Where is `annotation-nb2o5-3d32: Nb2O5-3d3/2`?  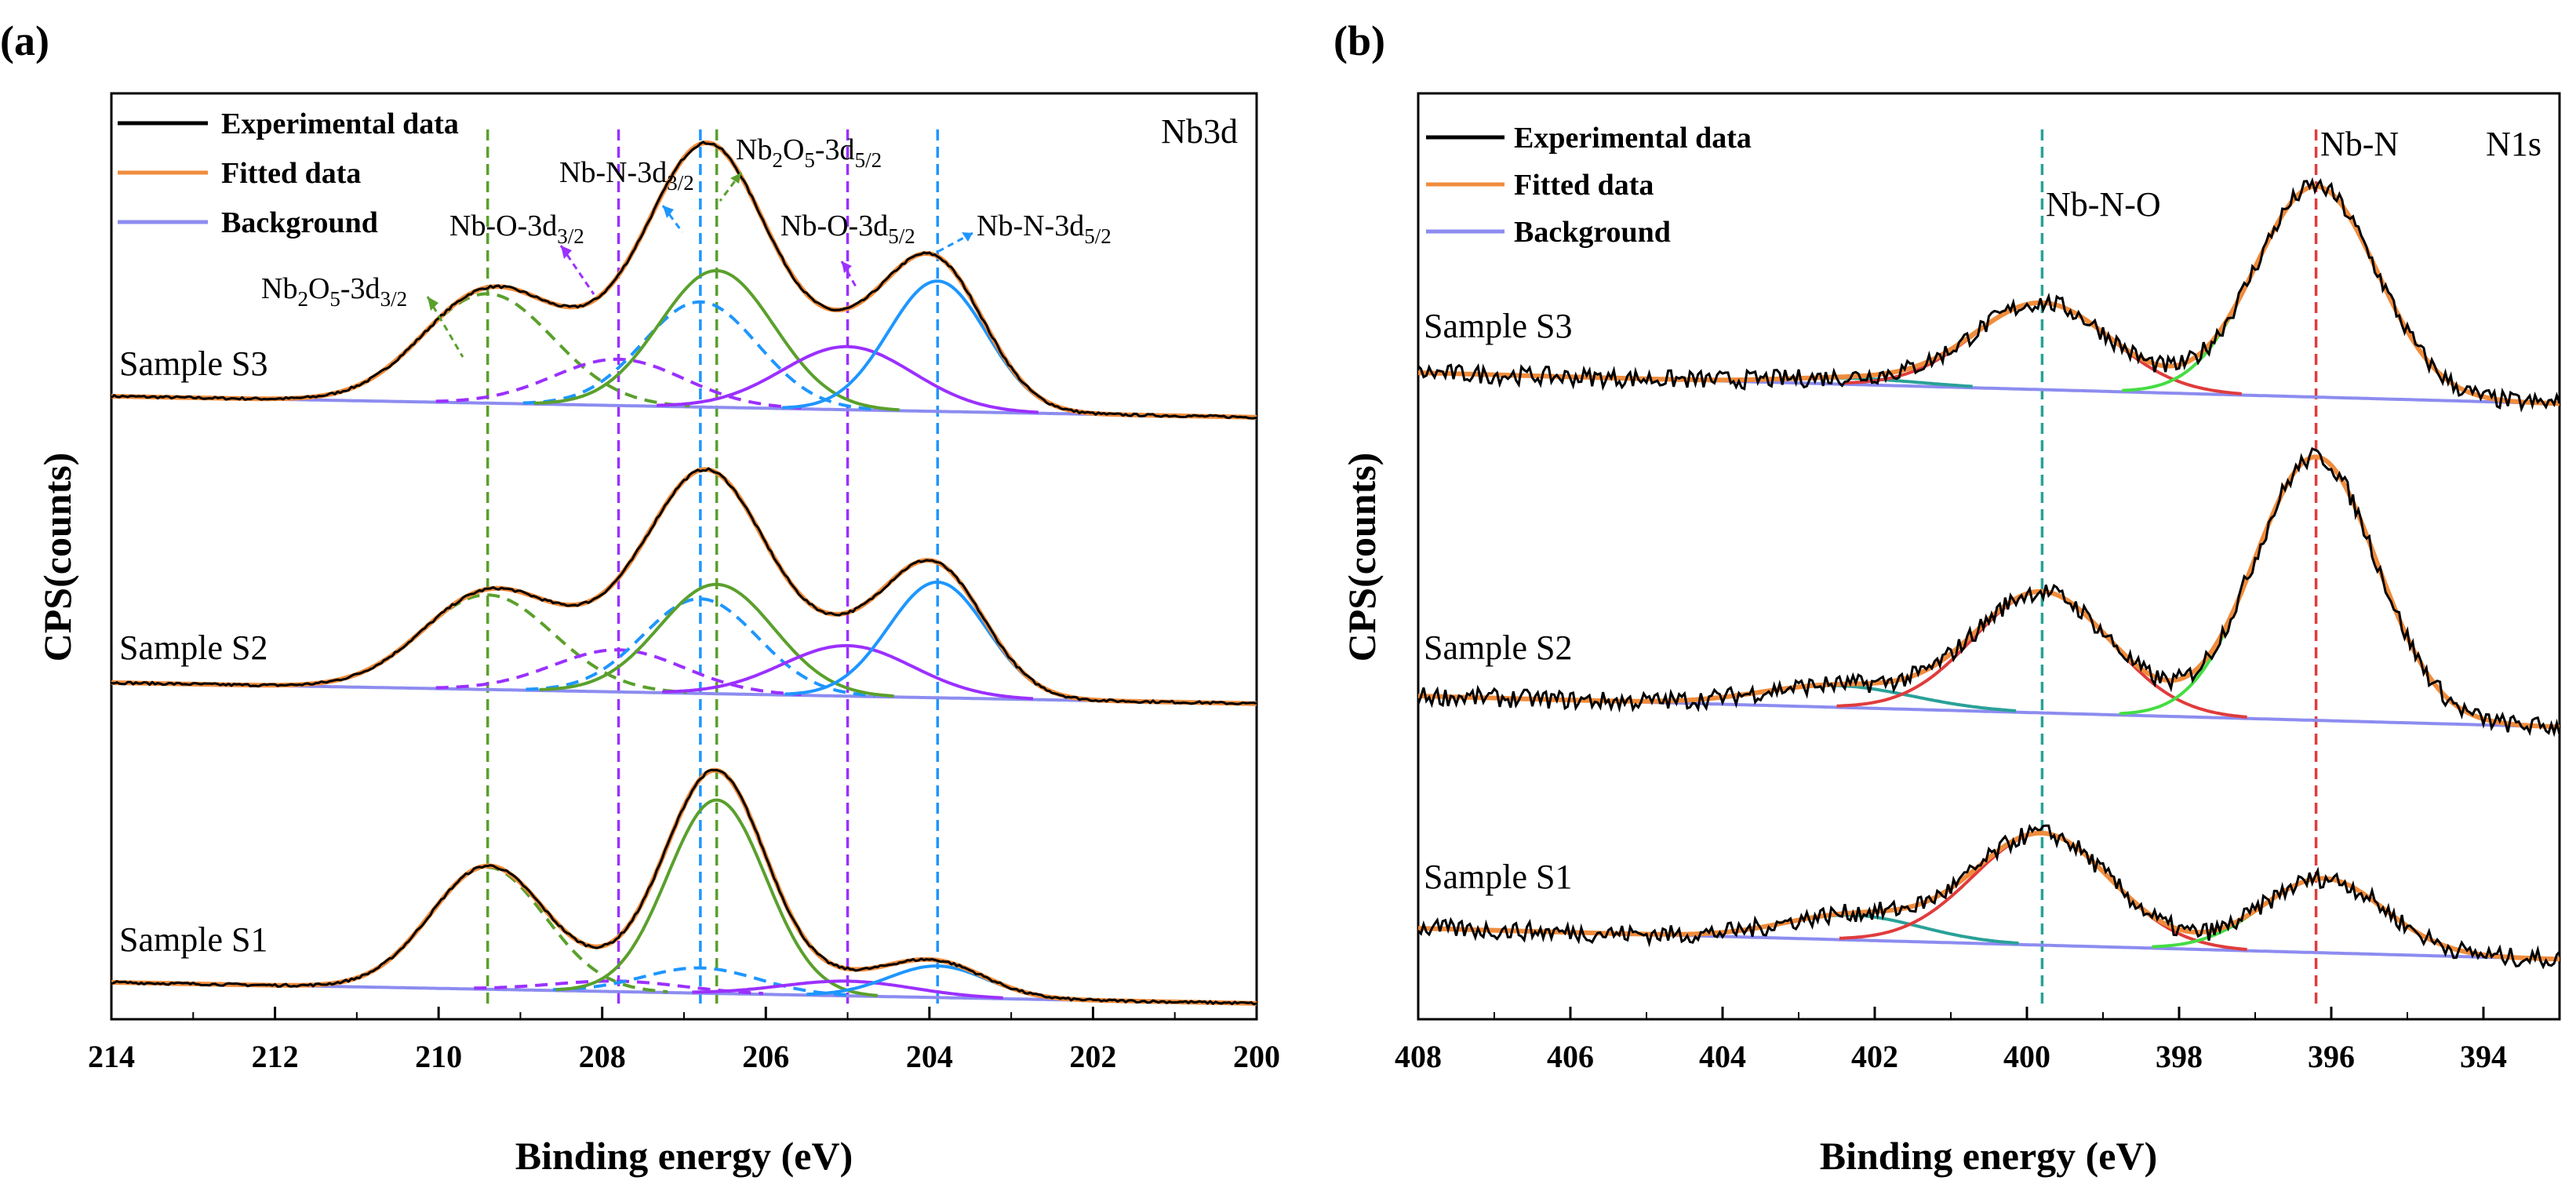
annotation-nb2o5-3d32: Nb2O5-3d3/2 is located at coordinates (334, 291).